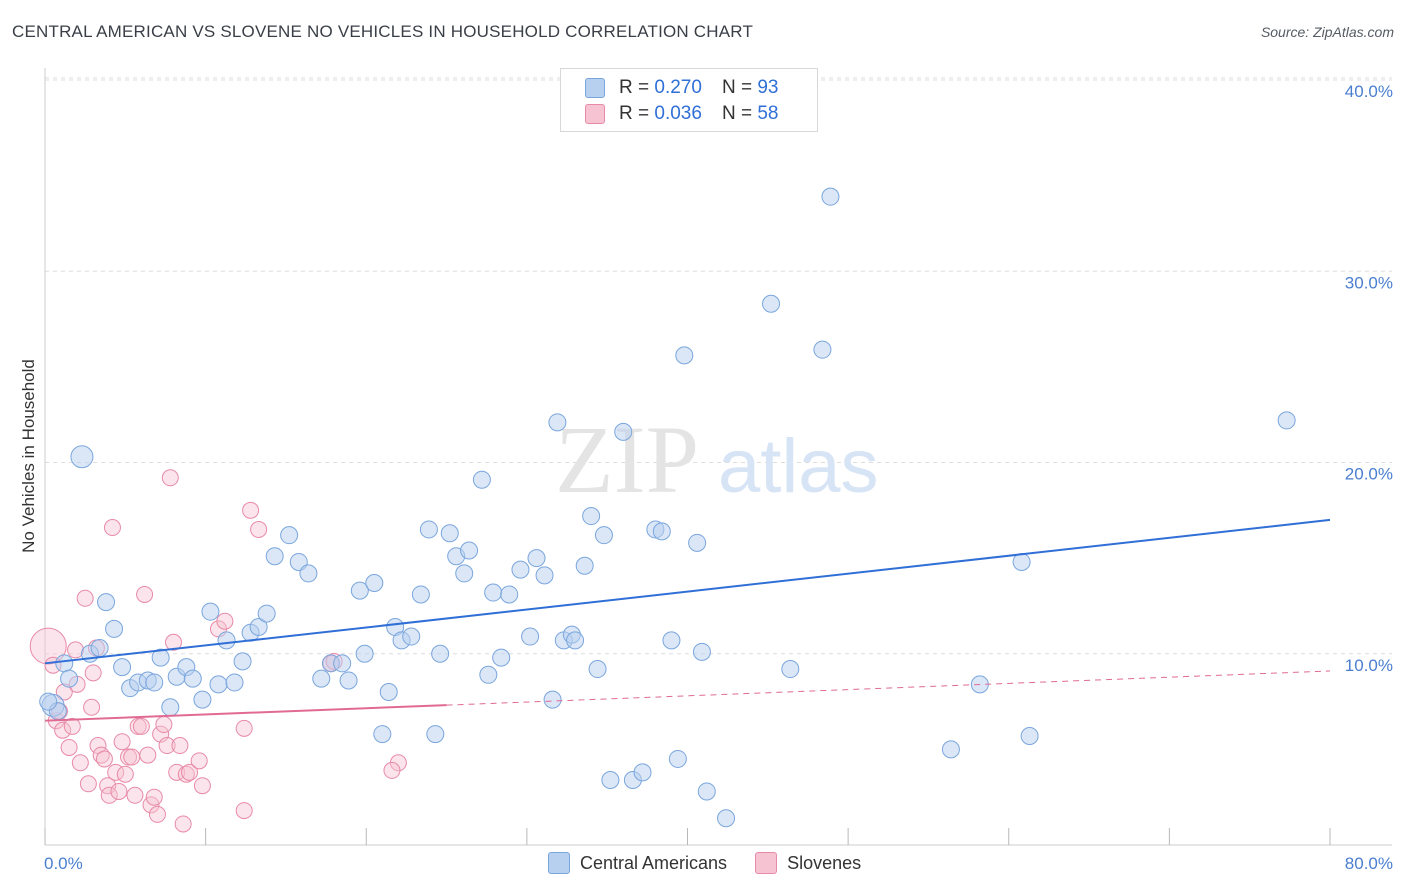 The width and height of the screenshot is (1406, 892). I want to click on y-tick-label: 40.0%, so click(1369, 91).